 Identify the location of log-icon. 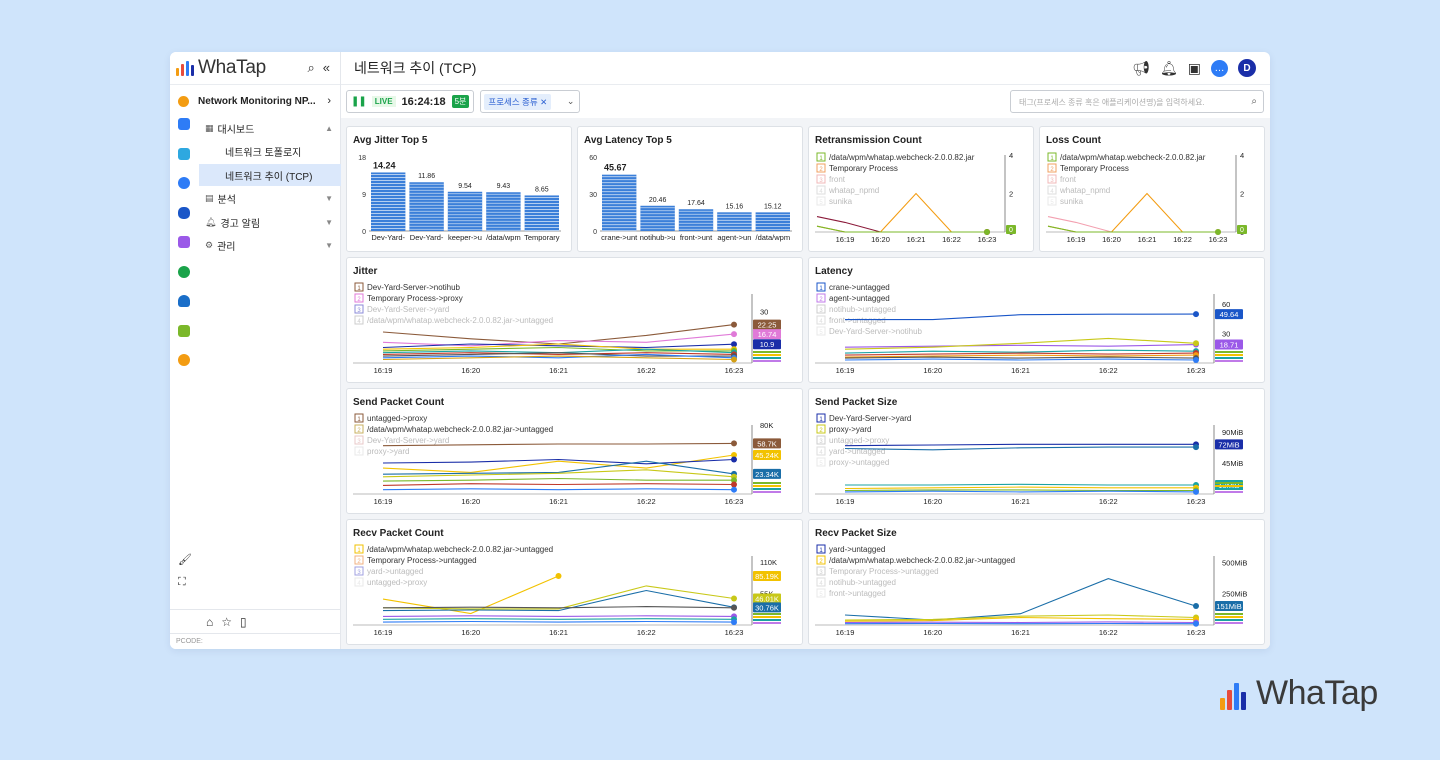
(184, 242).